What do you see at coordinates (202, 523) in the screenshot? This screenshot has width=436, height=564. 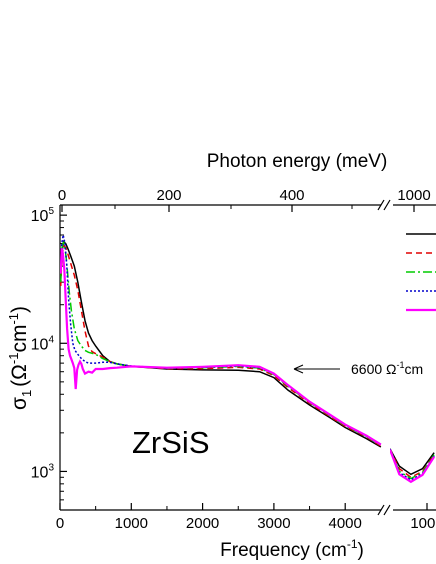 I see `x-tick-label: 2000` at bounding box center [202, 523].